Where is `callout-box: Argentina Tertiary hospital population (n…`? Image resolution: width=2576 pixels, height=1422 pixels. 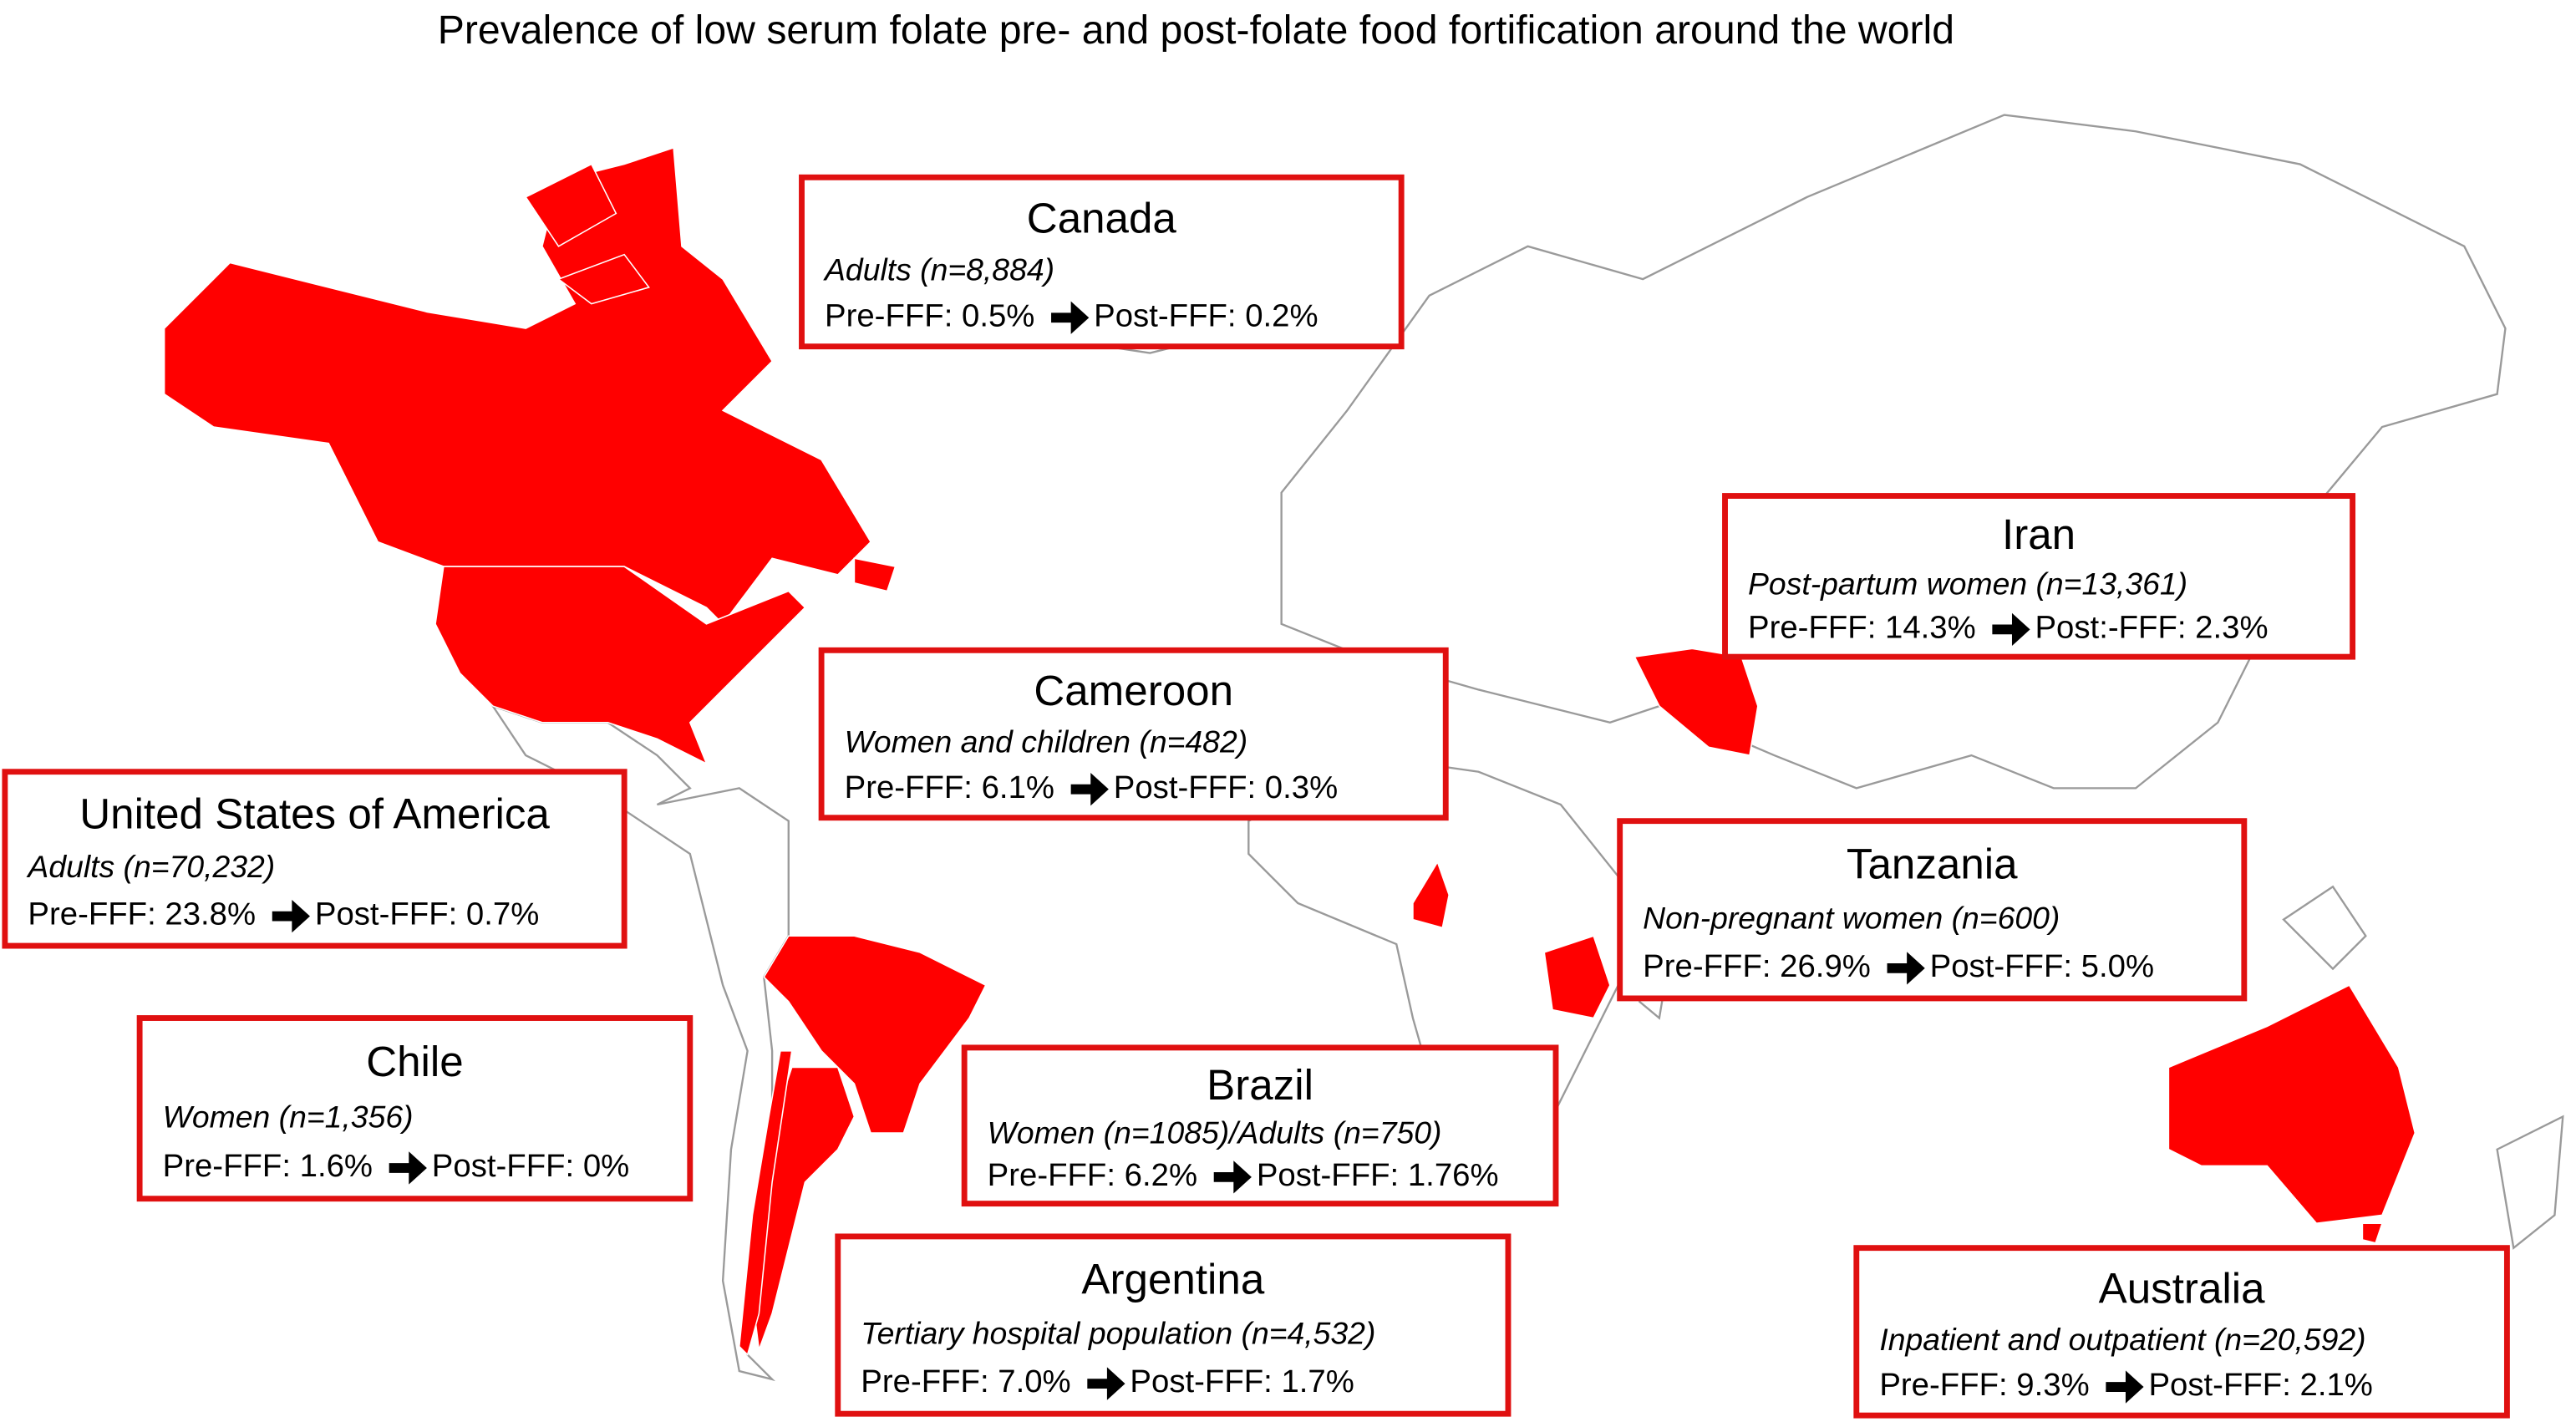 callout-box: Argentina Tertiary hospital population (n… is located at coordinates (1173, 1325).